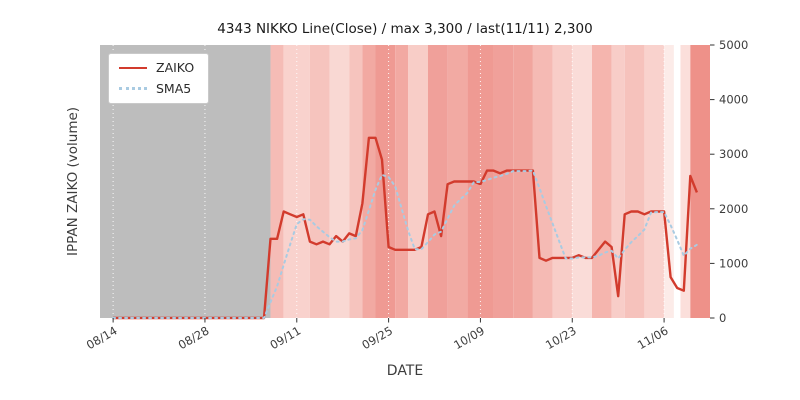 The width and height of the screenshot is (800, 400). What do you see at coordinates (73, 181) in the screenshot?
I see `y-axis-label: IPPAN ZAIKO (volume)` at bounding box center [73, 181].